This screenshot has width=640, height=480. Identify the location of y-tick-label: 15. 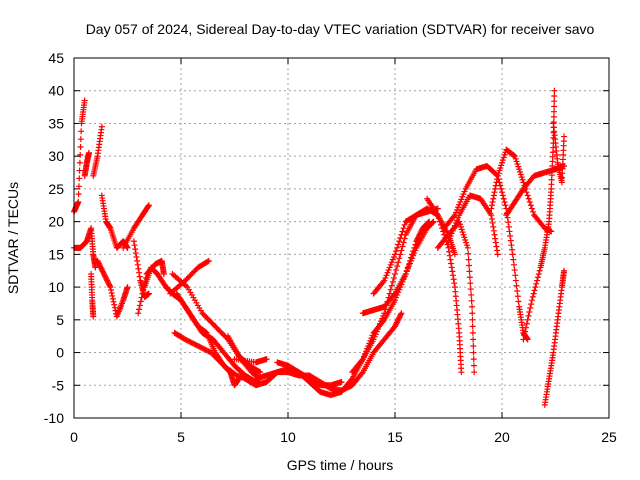
(56, 254).